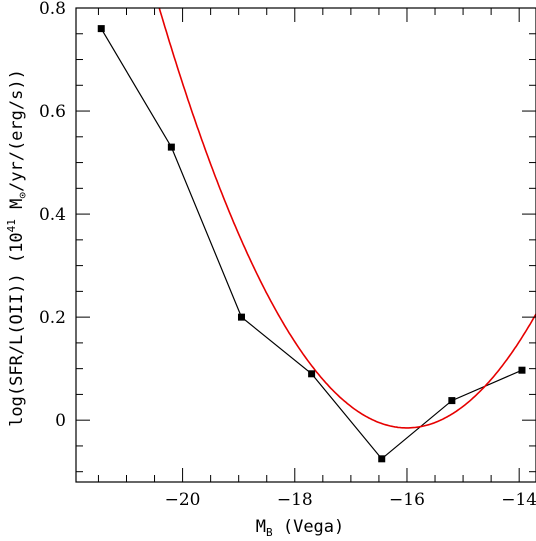 Image resolution: width=536 pixels, height=541 pixels. What do you see at coordinates (183, 500) in the screenshot?
I see `x-tick-label: −20` at bounding box center [183, 500].